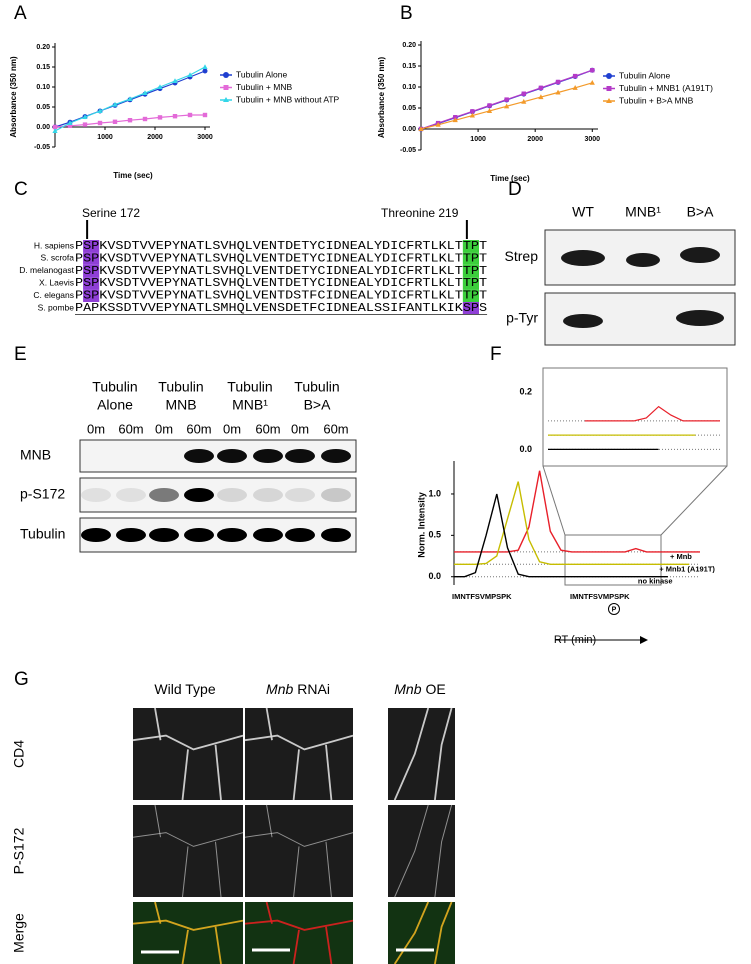  What do you see at coordinates (666, 88) in the screenshot?
I see `legend-label: Tubulin + MNB1 (A191T)` at bounding box center [666, 88].